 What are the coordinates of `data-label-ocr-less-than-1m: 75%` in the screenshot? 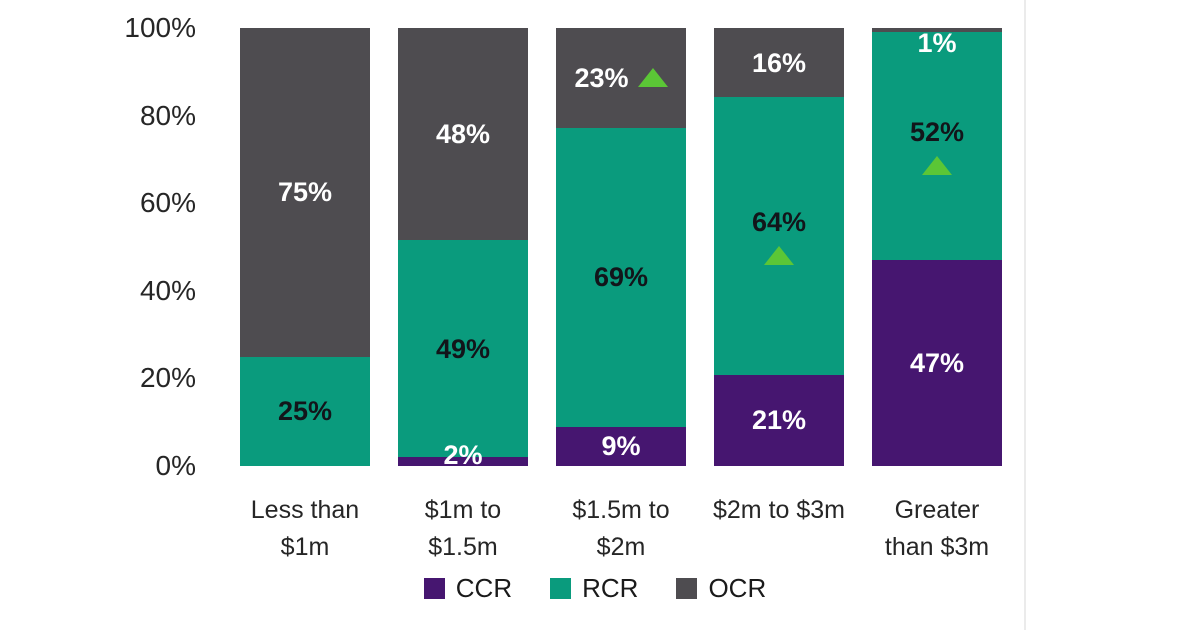 It's located at (305, 192).